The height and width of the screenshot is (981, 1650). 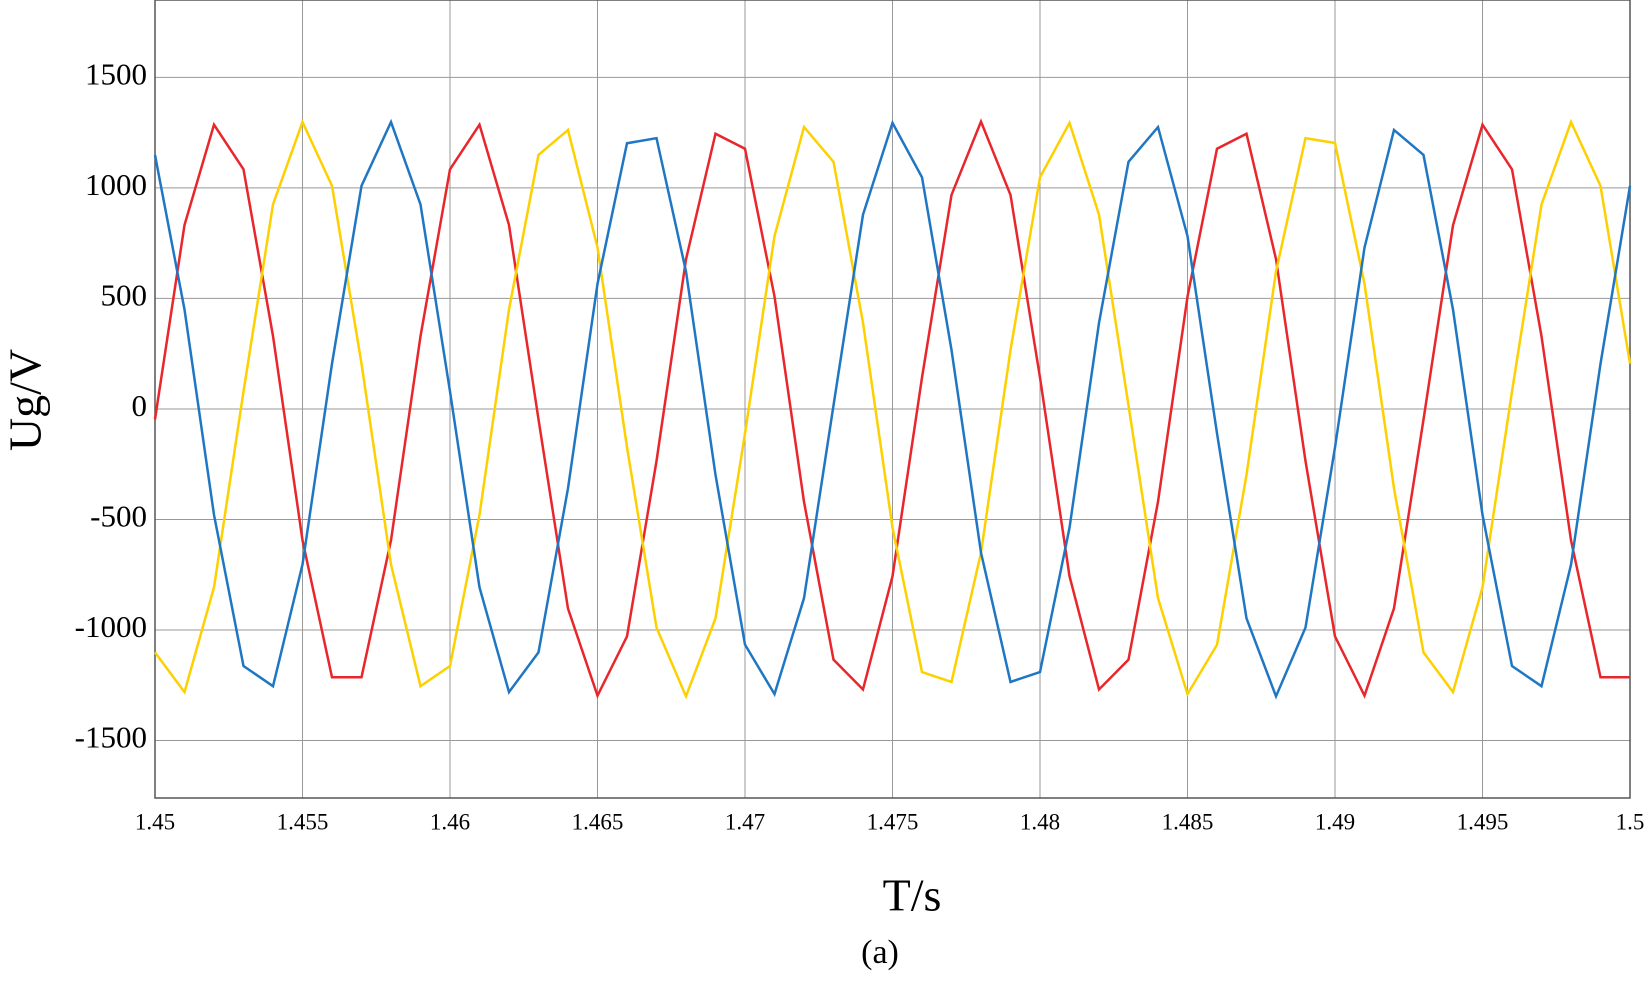 I want to click on y-axis-label: Ug/V, so click(x=25, y=400).